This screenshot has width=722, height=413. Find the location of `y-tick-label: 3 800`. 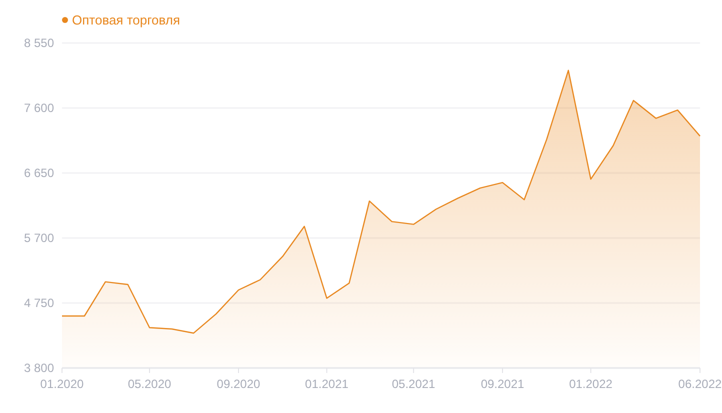

y-tick-label: 3 800 is located at coordinates (39, 368).